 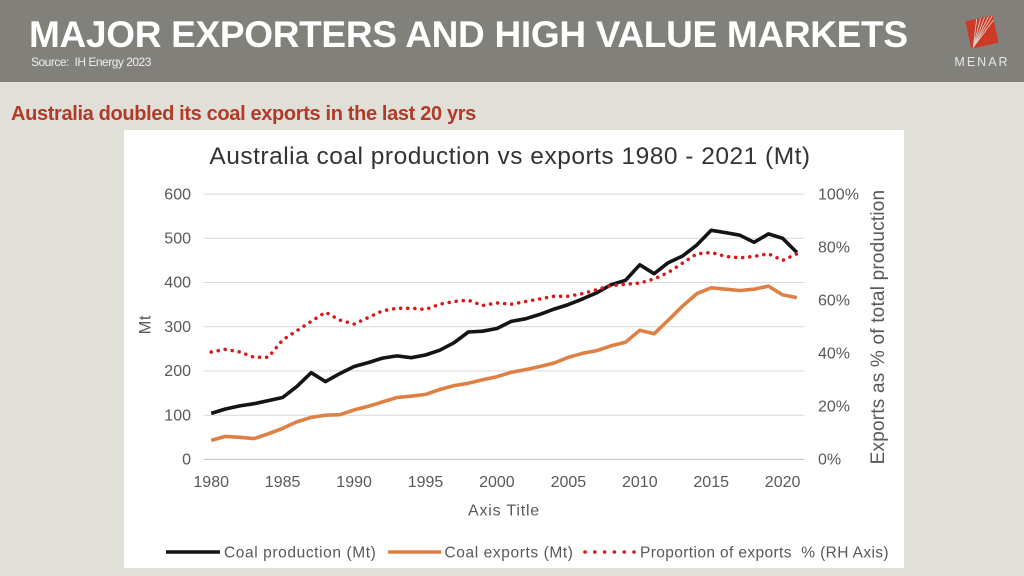 I want to click on svg-text: 0, so click(x=186, y=460).